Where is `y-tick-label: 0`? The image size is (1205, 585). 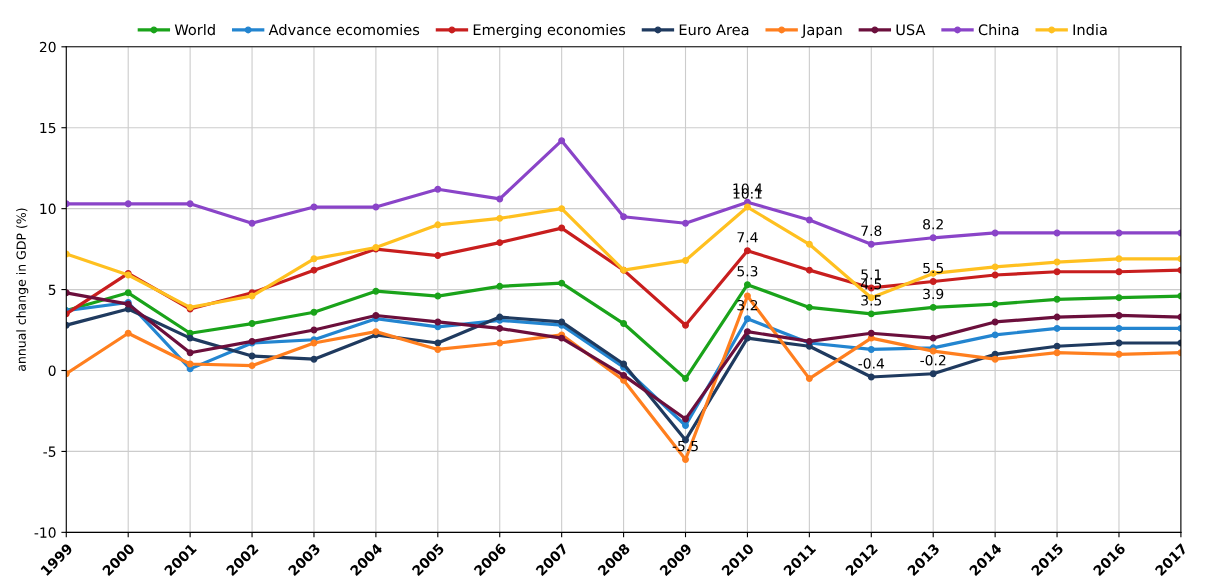 y-tick-label: 0 is located at coordinates (52, 370).